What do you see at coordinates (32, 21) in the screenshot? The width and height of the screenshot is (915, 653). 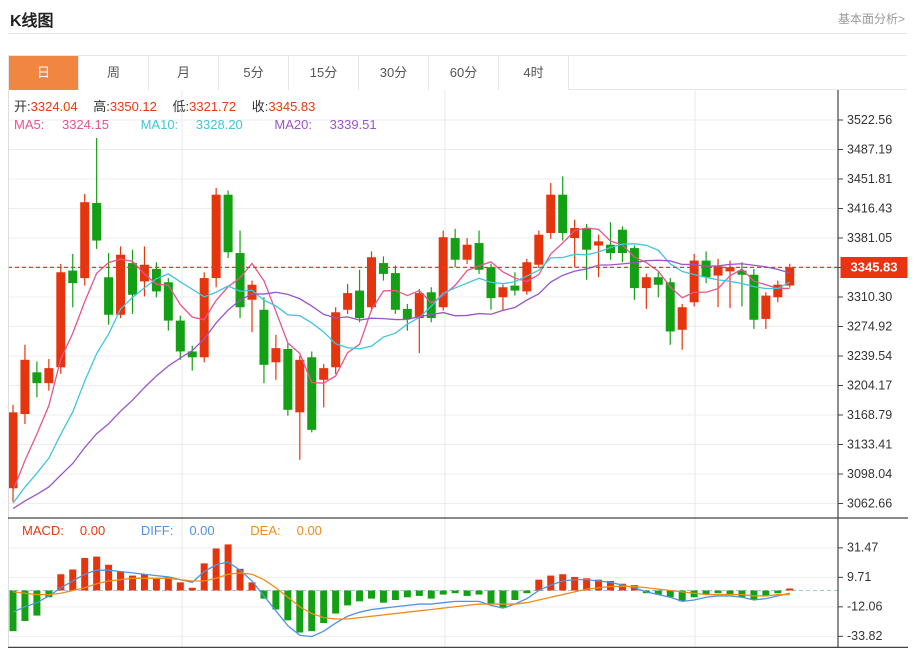 I see `page-title: K线图` at bounding box center [32, 21].